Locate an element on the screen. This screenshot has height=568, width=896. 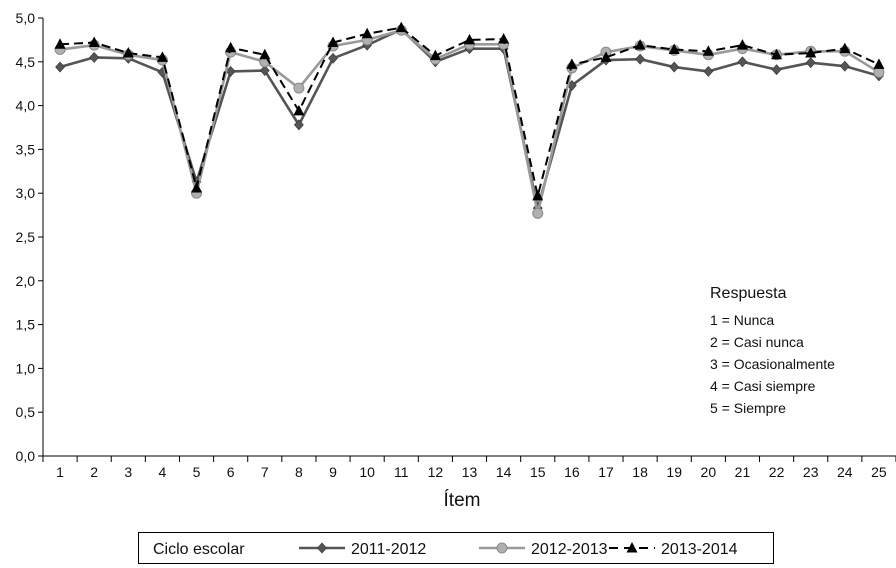
legend-label: 2012-2013 is located at coordinates (569, 549).